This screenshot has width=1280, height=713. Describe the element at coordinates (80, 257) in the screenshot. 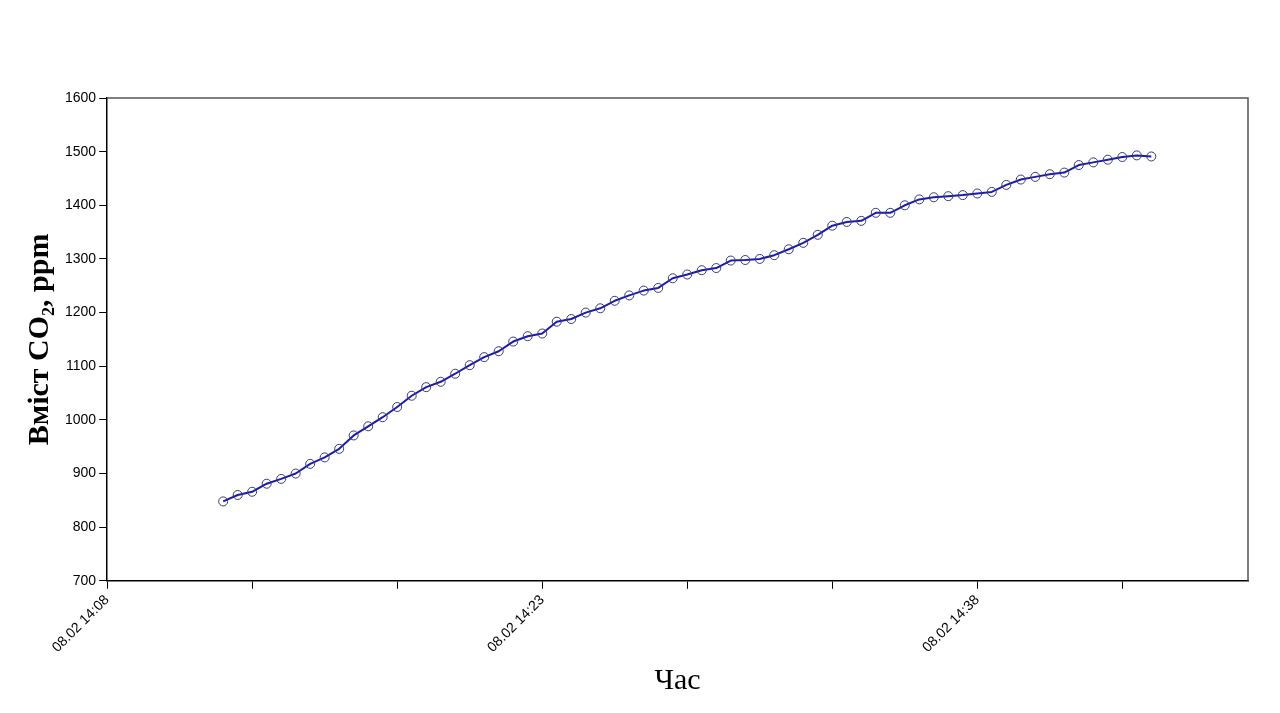

I see `y-tick-label: 1300` at that location.